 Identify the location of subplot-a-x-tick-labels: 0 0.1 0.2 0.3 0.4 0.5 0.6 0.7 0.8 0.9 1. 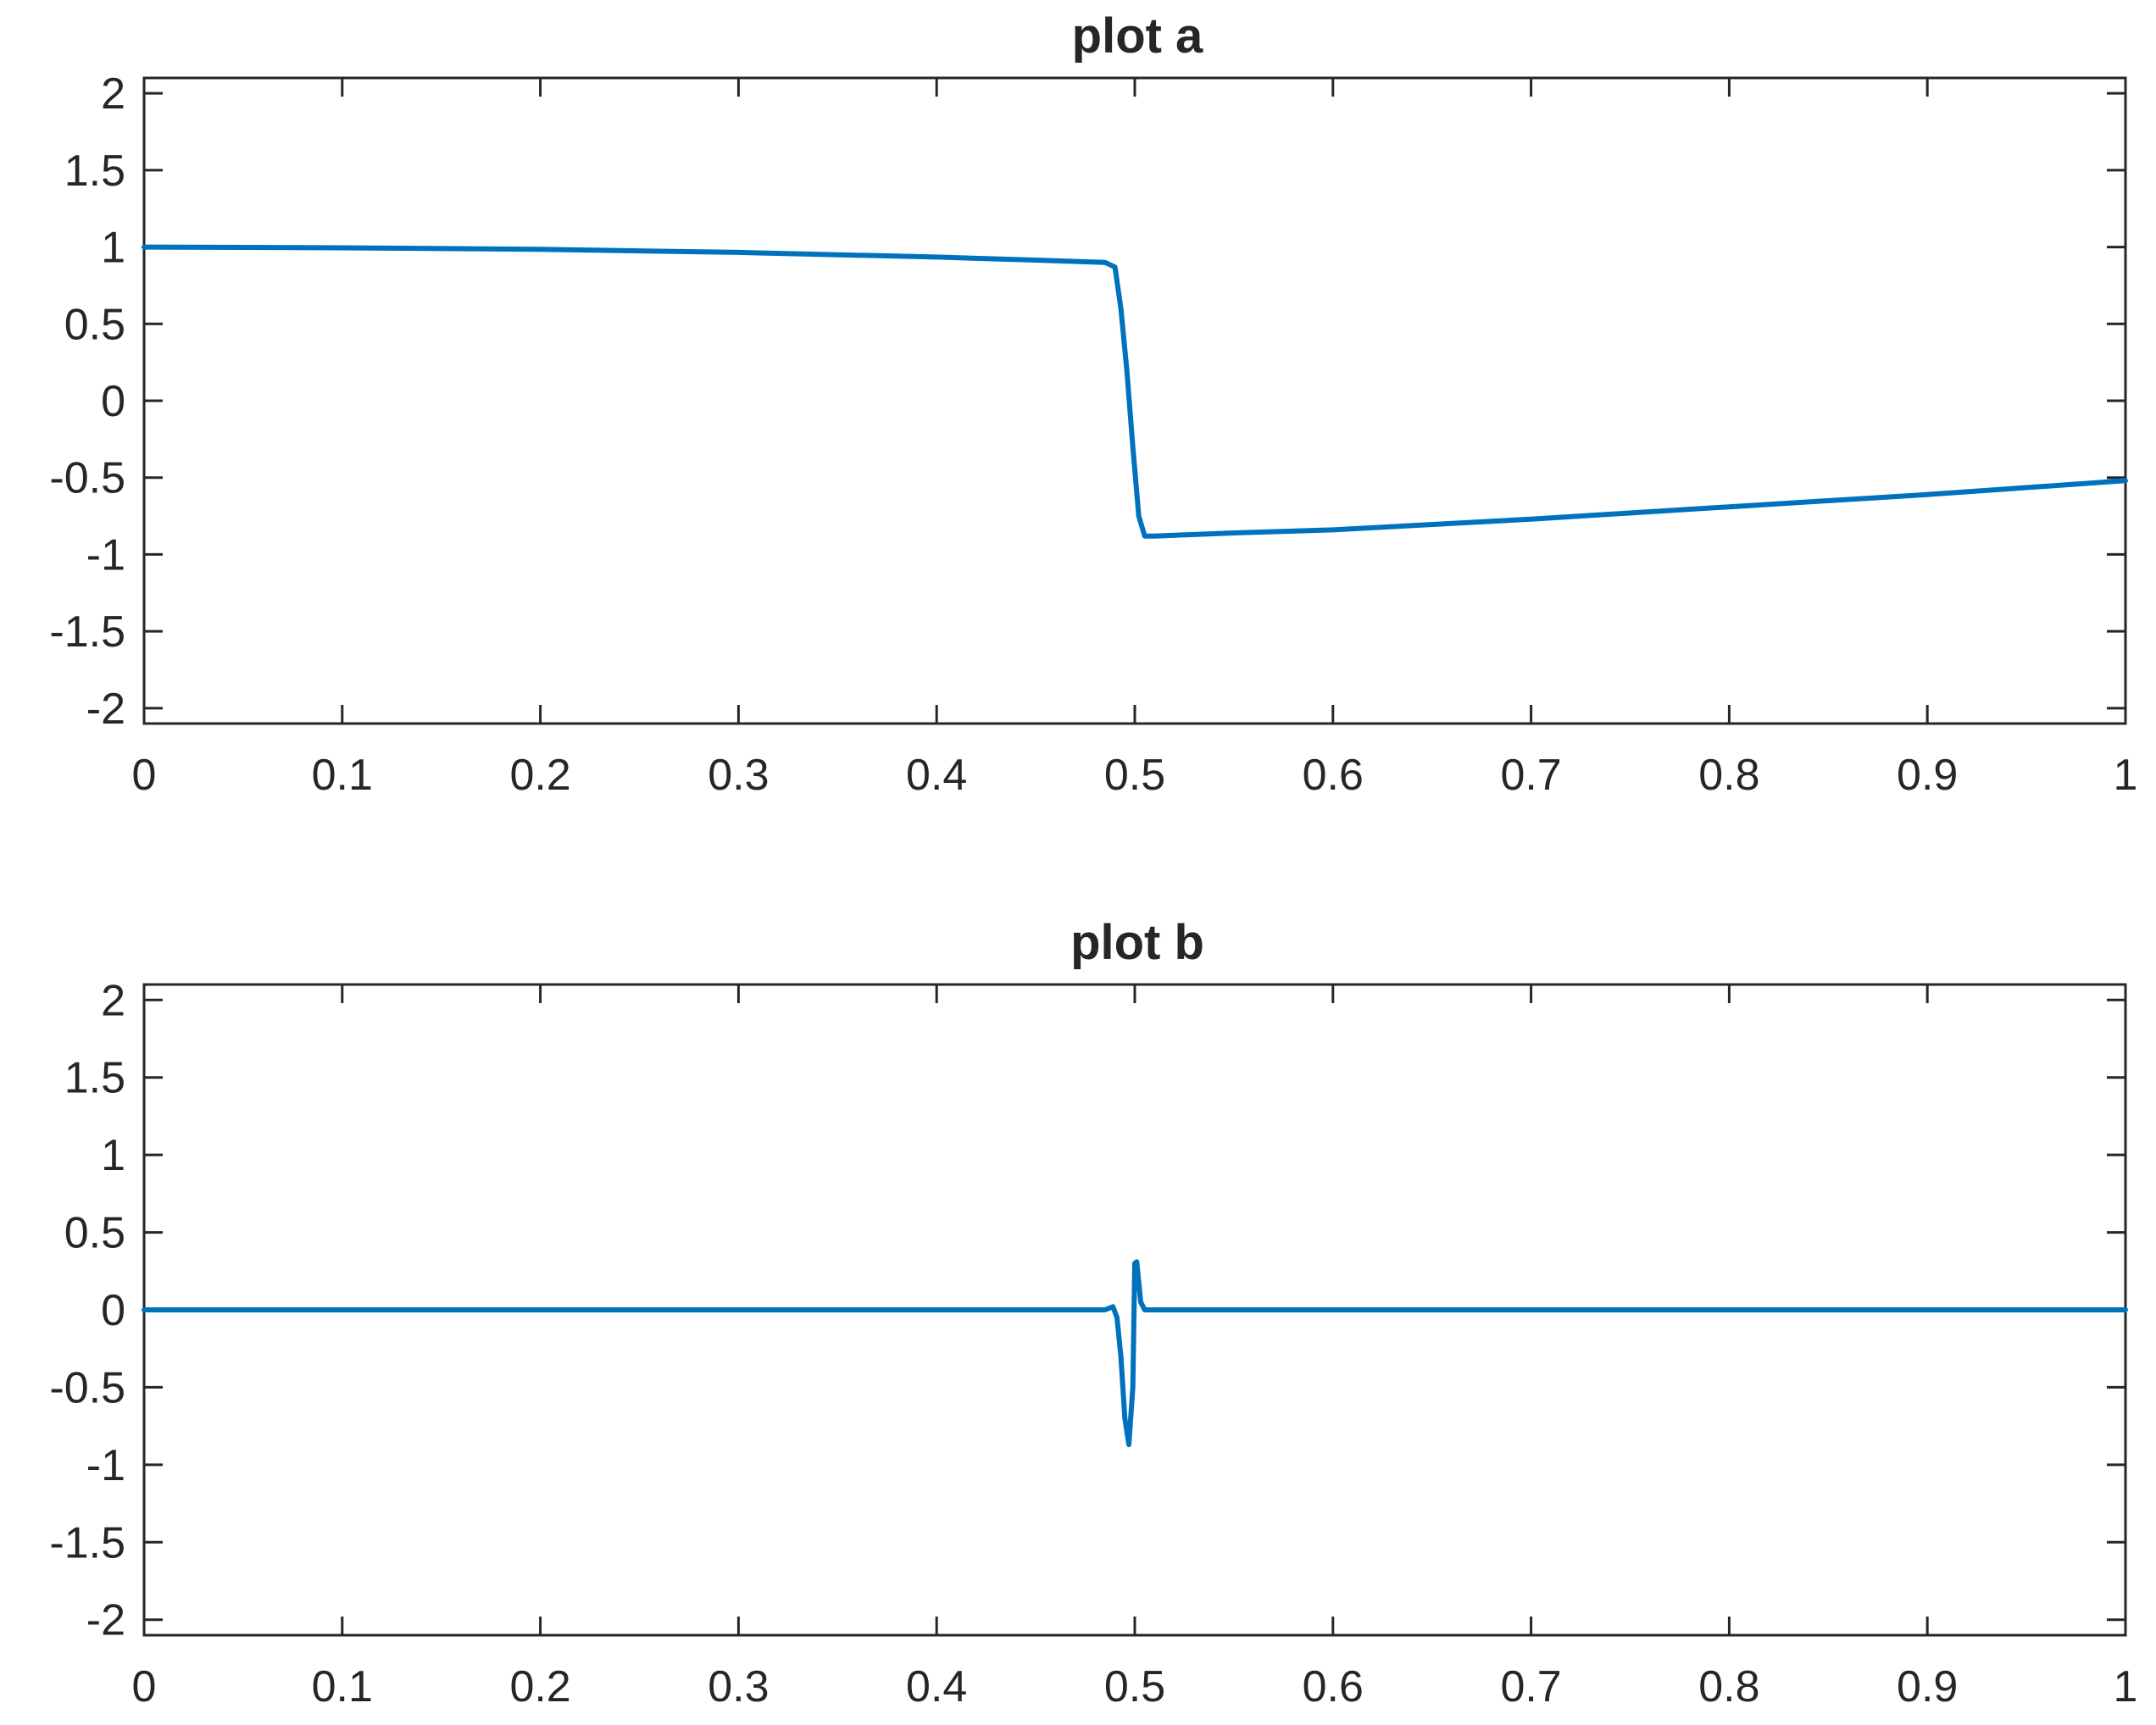
(1135, 776).